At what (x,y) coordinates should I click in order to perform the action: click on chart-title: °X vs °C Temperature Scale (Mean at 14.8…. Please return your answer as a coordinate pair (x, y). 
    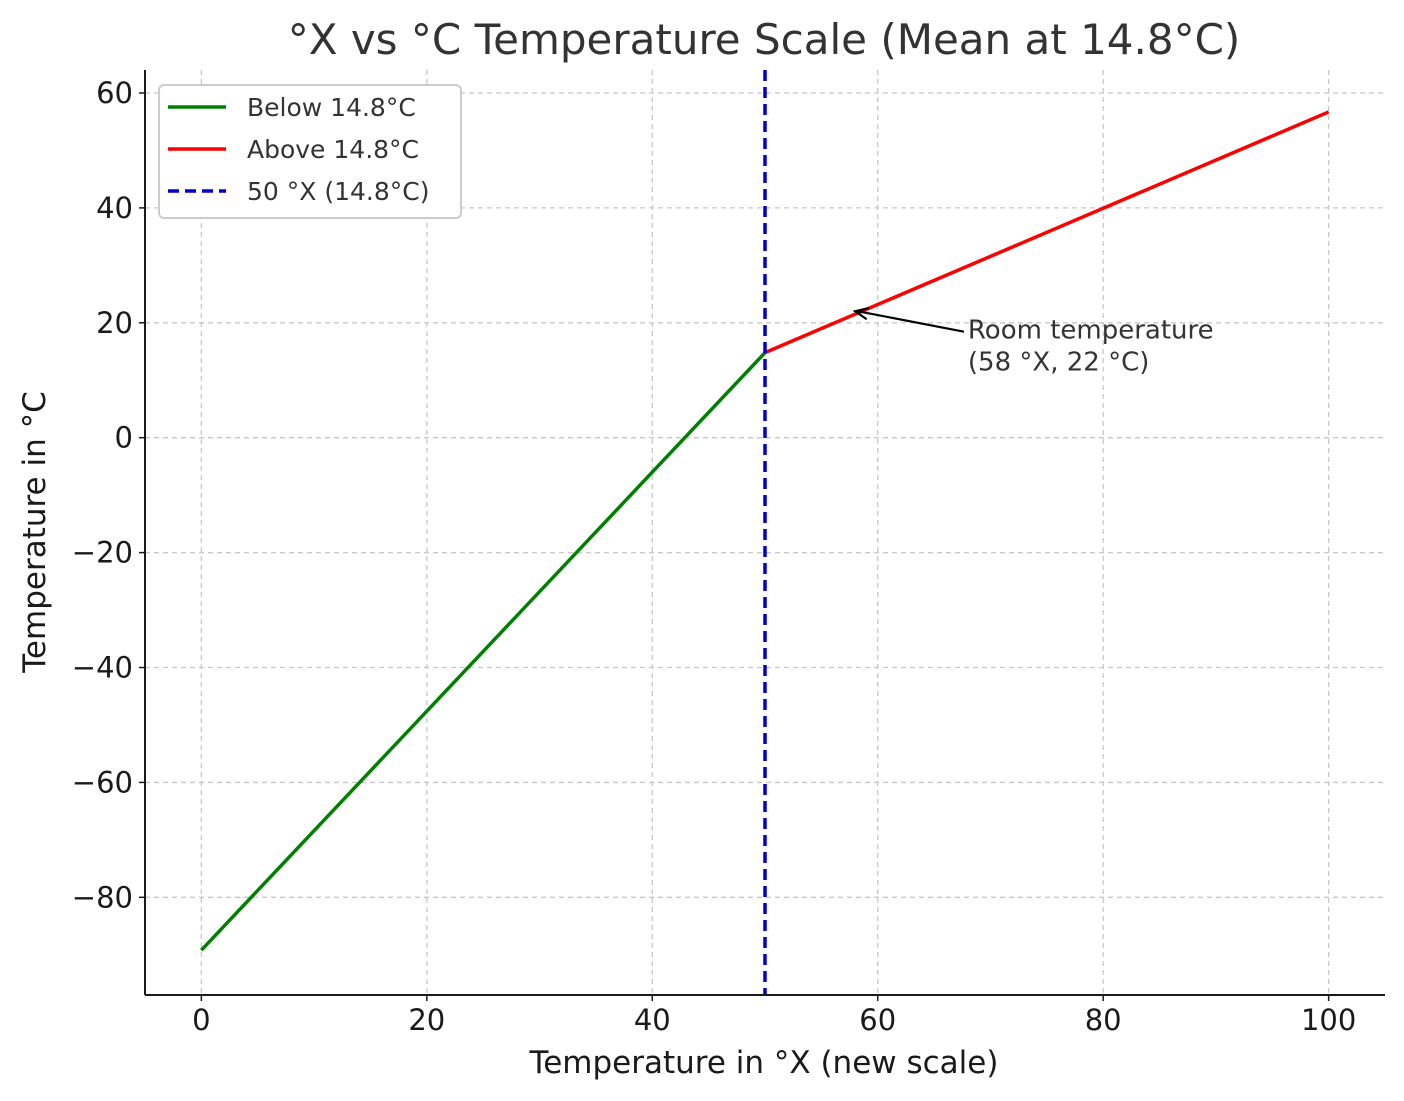
    Looking at the image, I should click on (764, 39).